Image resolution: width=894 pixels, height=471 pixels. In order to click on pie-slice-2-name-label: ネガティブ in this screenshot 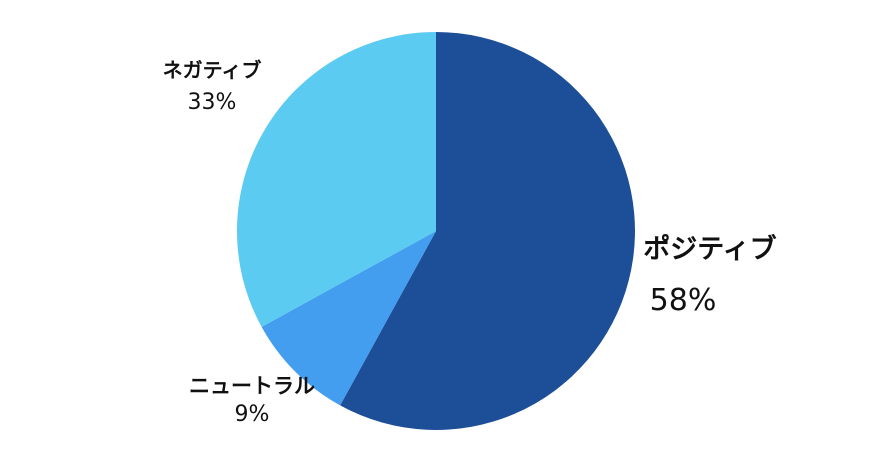, I will do `click(212, 70)`.